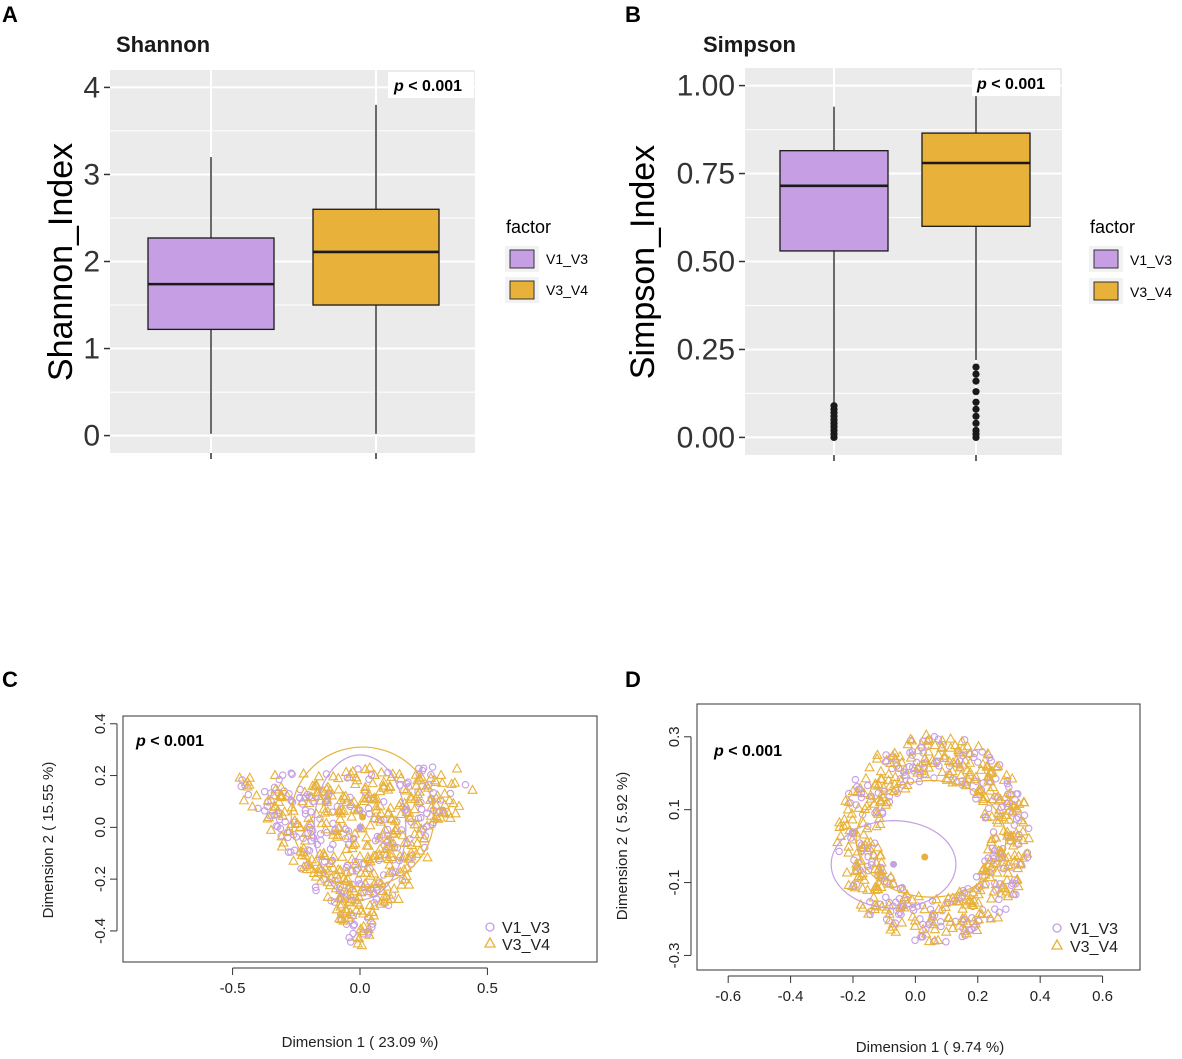 This screenshot has height=1059, width=1182. What do you see at coordinates (431, 85) in the screenshot?
I see `shannon-p-value-box` at bounding box center [431, 85].